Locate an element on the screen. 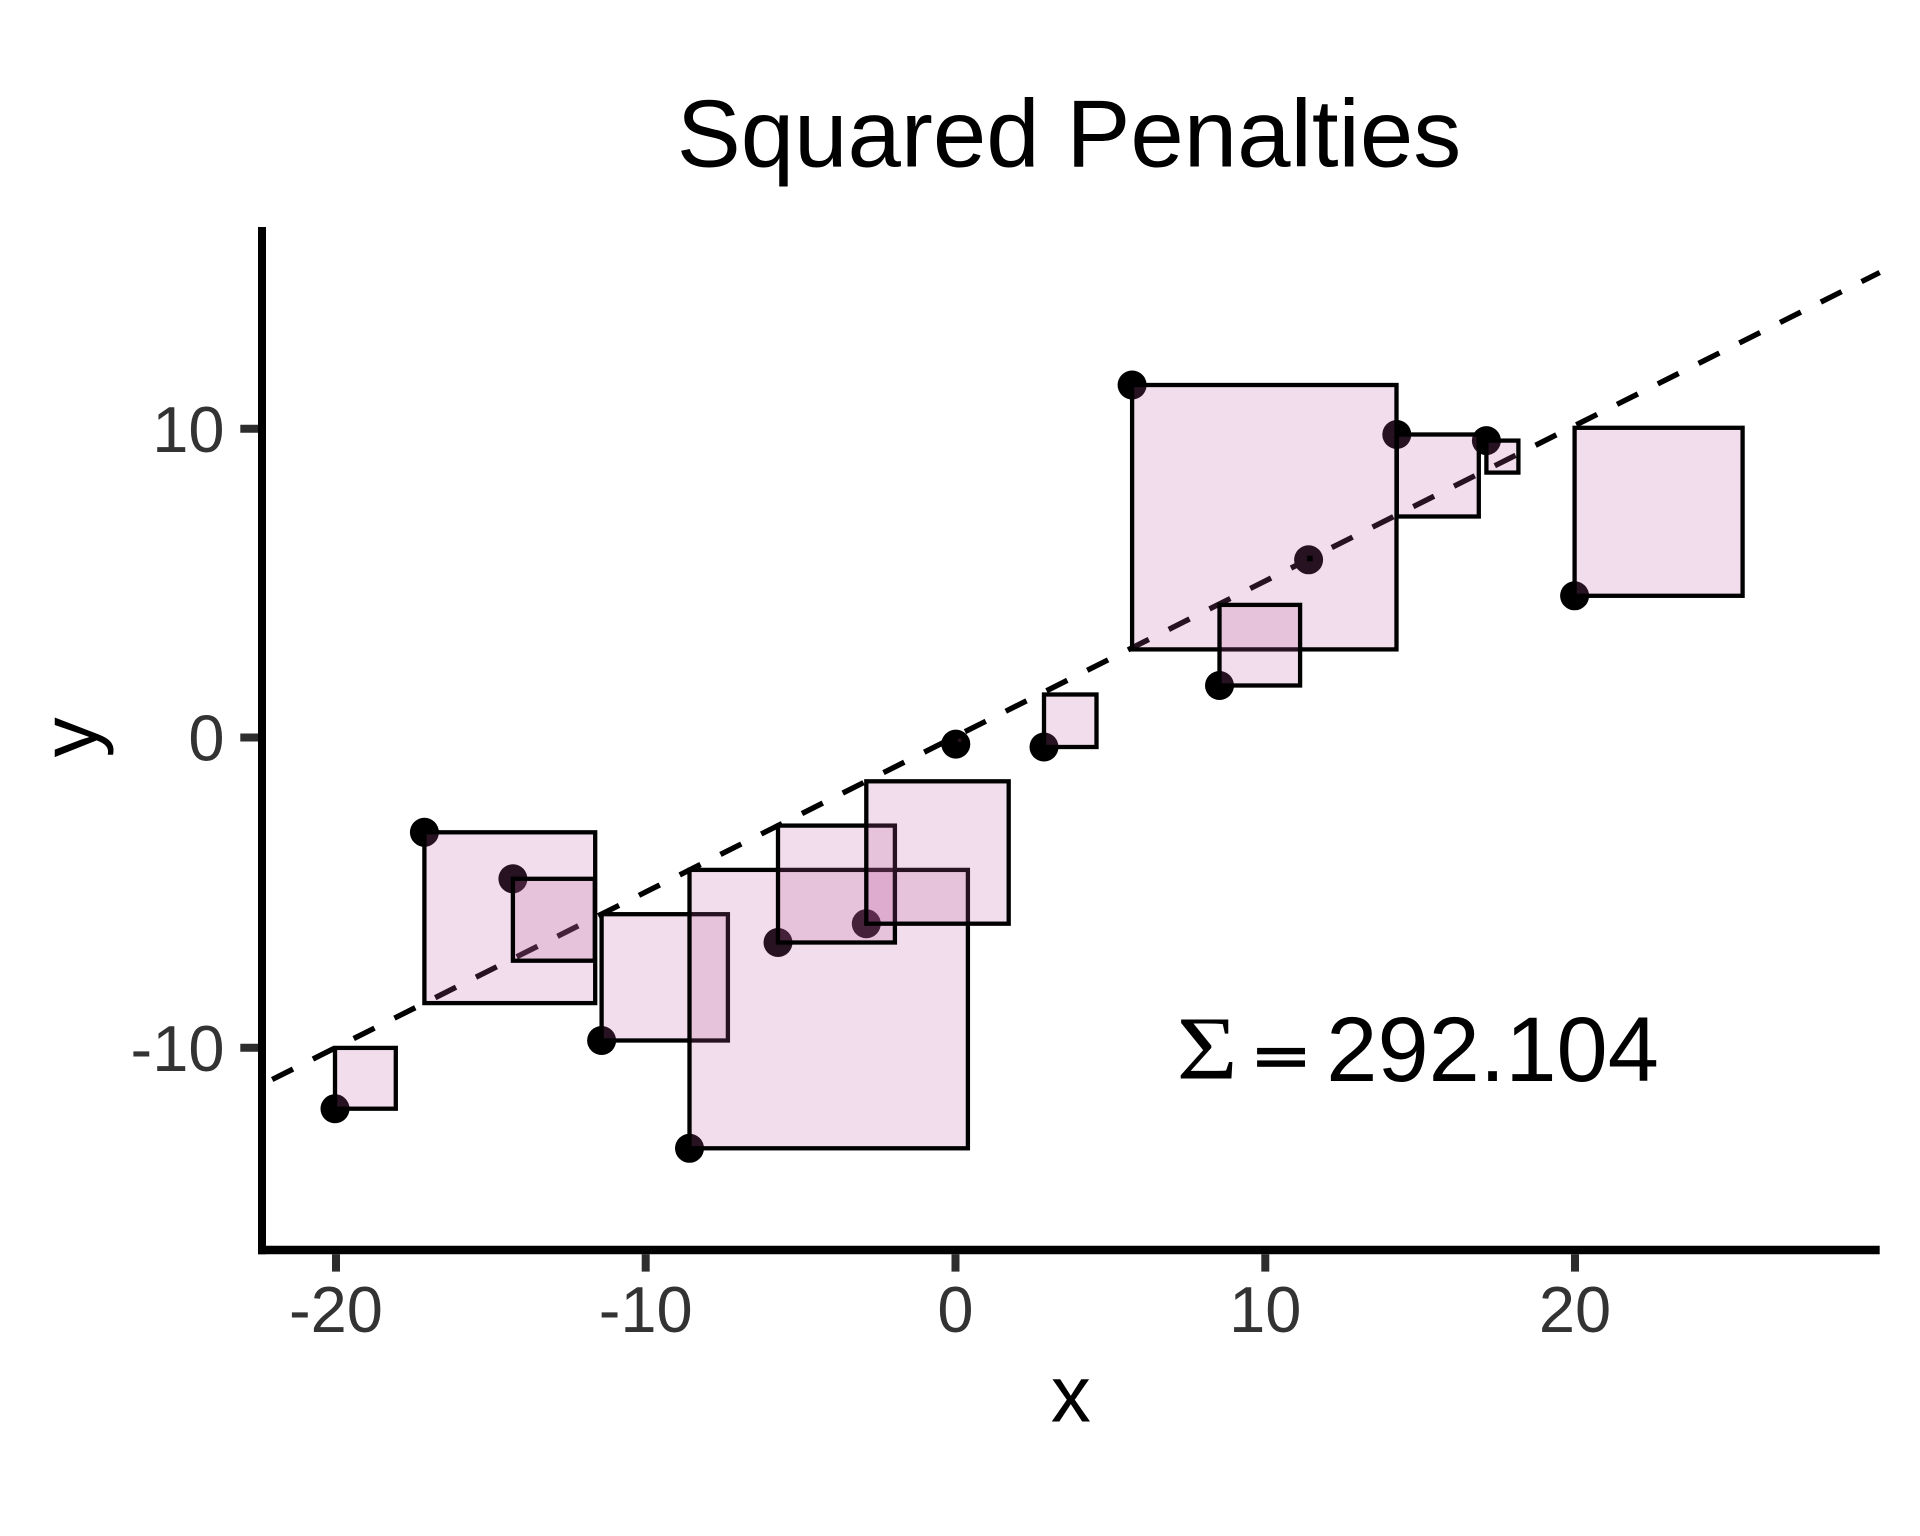 The height and width of the screenshot is (1536, 1920). svg-text: 20 is located at coordinates (1575, 1309).